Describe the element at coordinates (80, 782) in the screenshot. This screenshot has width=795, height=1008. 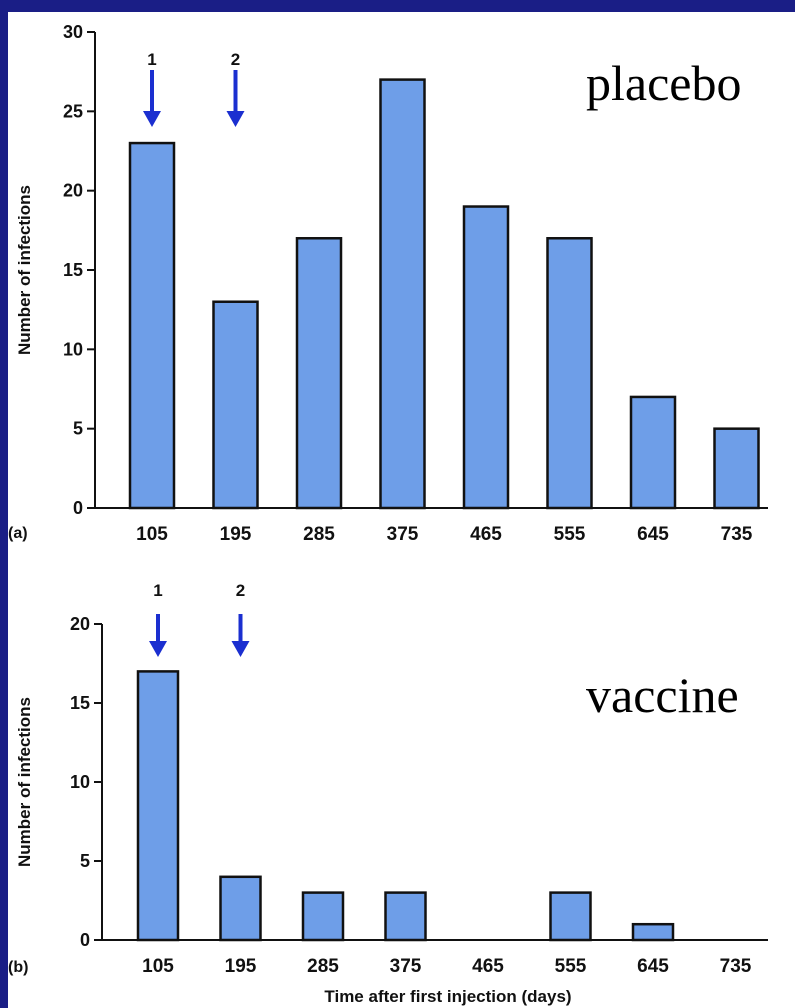
I see `chart-vaccine-y-tick-label: 10` at that location.